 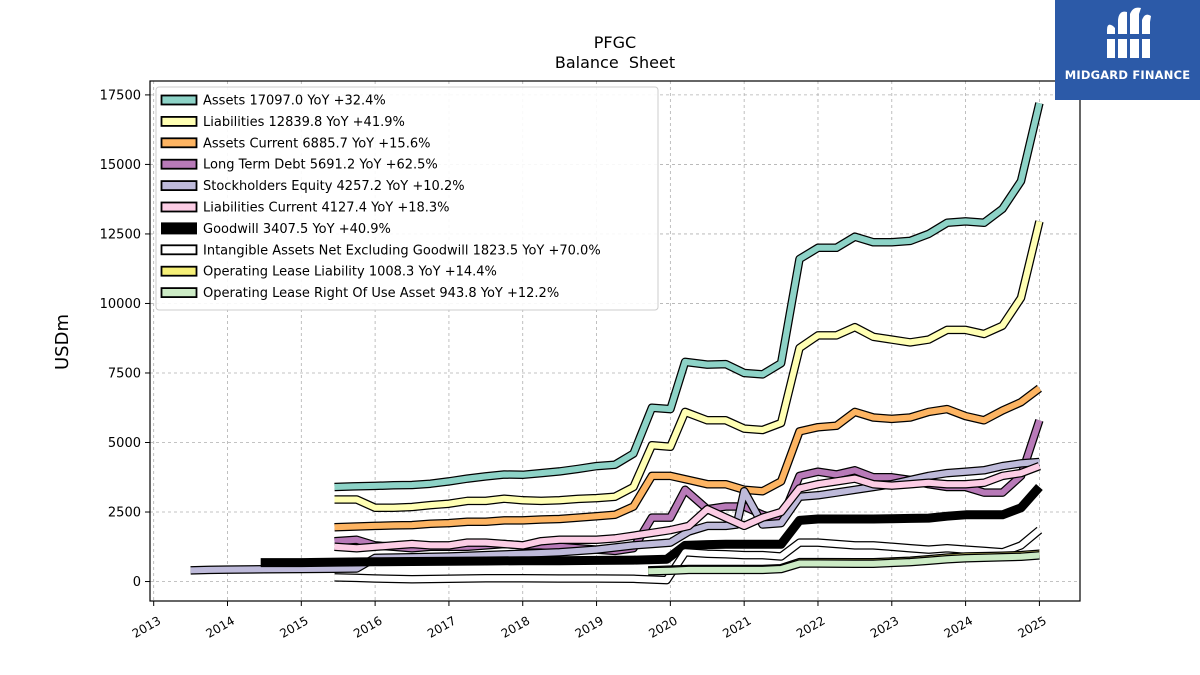 What do you see at coordinates (304, 122) in the screenshot?
I see `legend-entry: Liabilities 12839.8 YoY +41.9%` at bounding box center [304, 122].